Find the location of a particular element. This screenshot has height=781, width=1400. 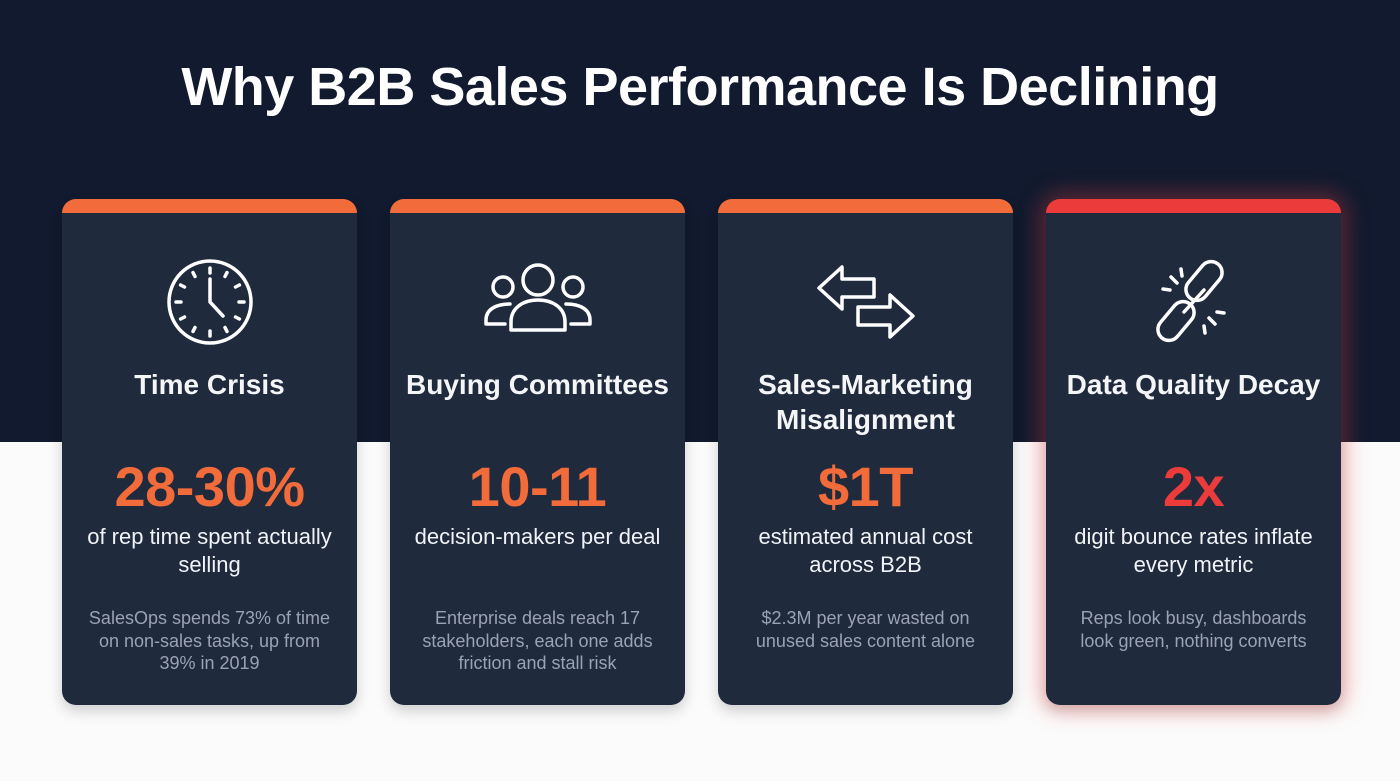

card-title: Sales-Marketing Misalignment is located at coordinates (865, 402).